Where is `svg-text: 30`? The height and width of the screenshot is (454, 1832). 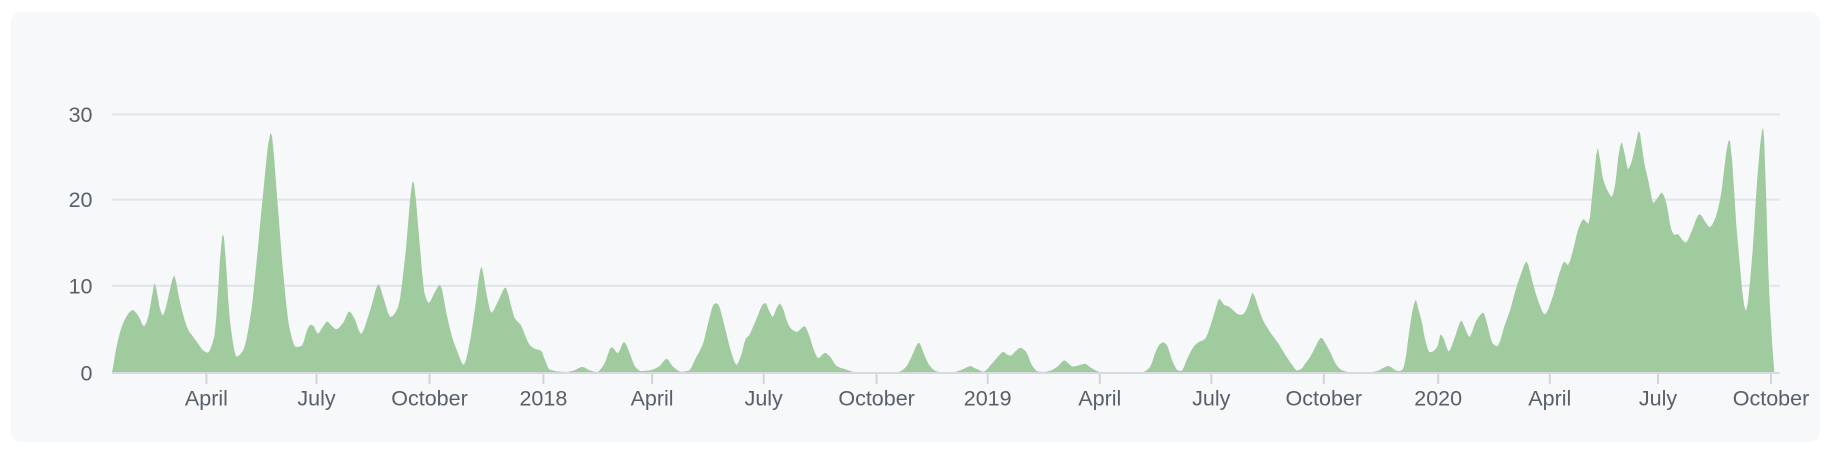
svg-text: 30 is located at coordinates (81, 115).